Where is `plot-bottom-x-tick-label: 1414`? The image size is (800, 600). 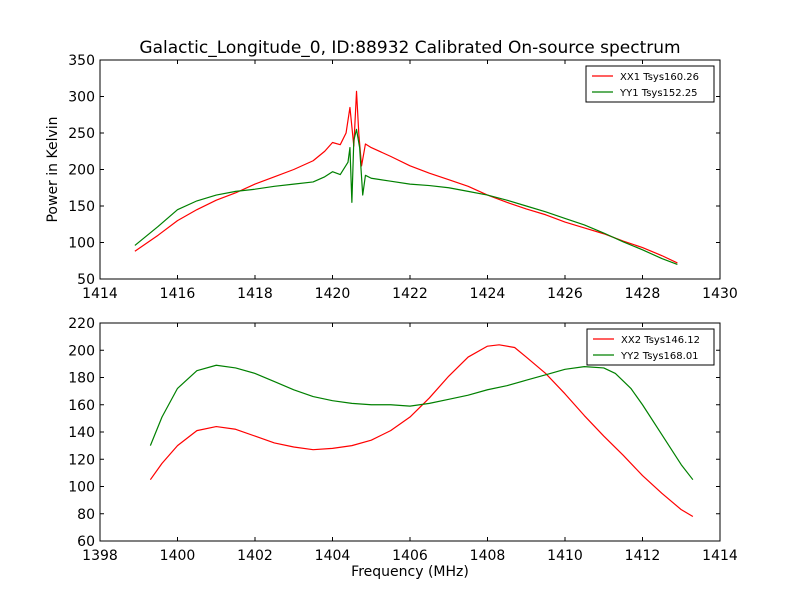
plot-bottom-x-tick-label: 1414 is located at coordinates (720, 556).